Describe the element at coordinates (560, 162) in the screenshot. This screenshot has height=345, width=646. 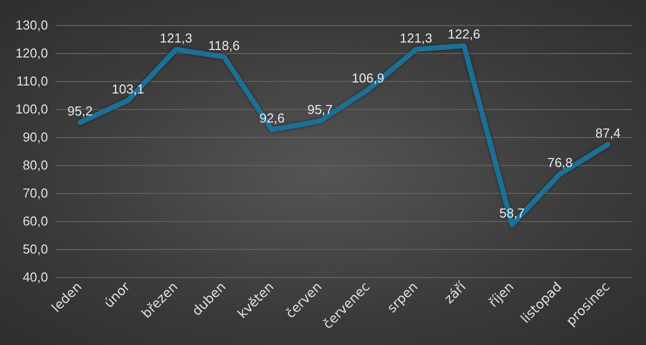
I see `data-label: 76,8` at that location.